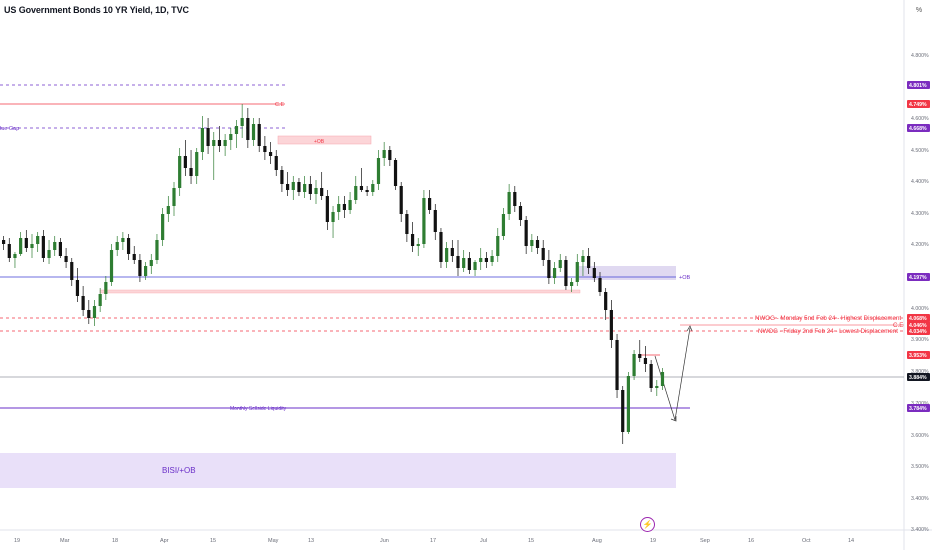  What do you see at coordinates (340, 291) in the screenshot?
I see `red-fvg-strip` at bounding box center [340, 291].